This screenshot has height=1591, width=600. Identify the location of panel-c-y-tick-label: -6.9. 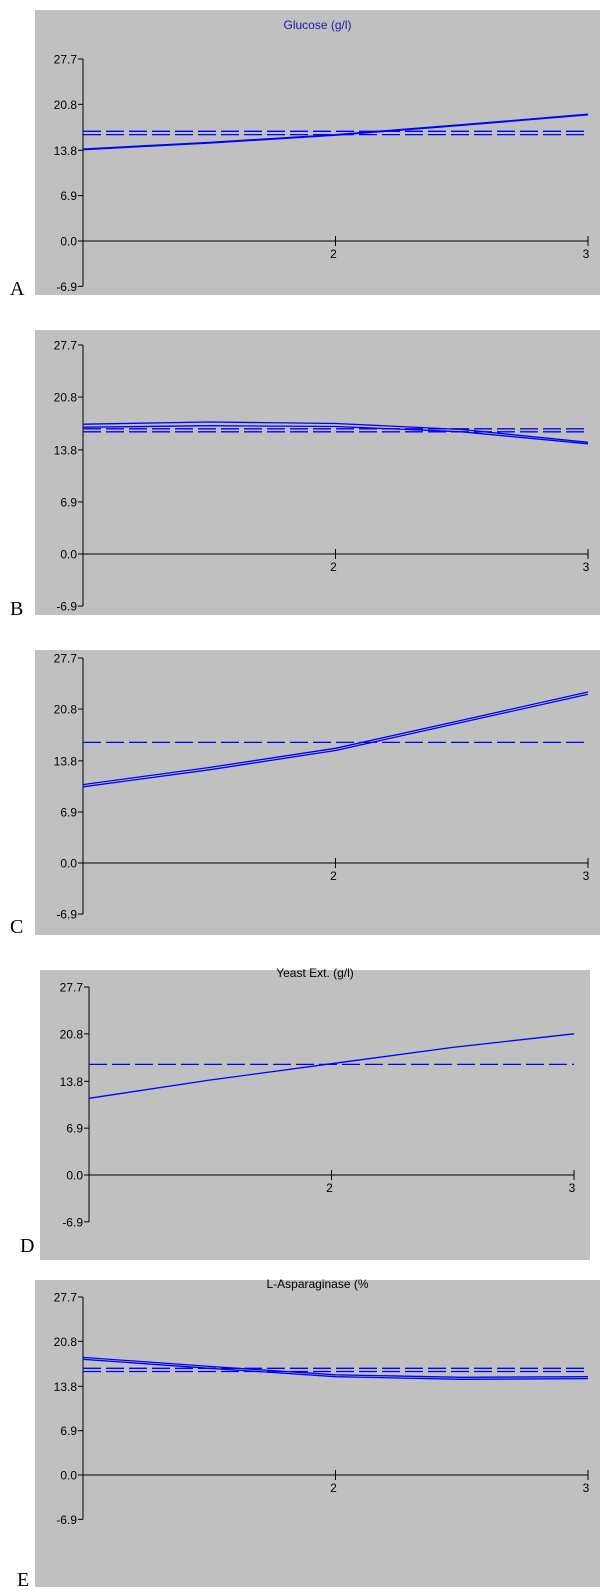
(66, 915).